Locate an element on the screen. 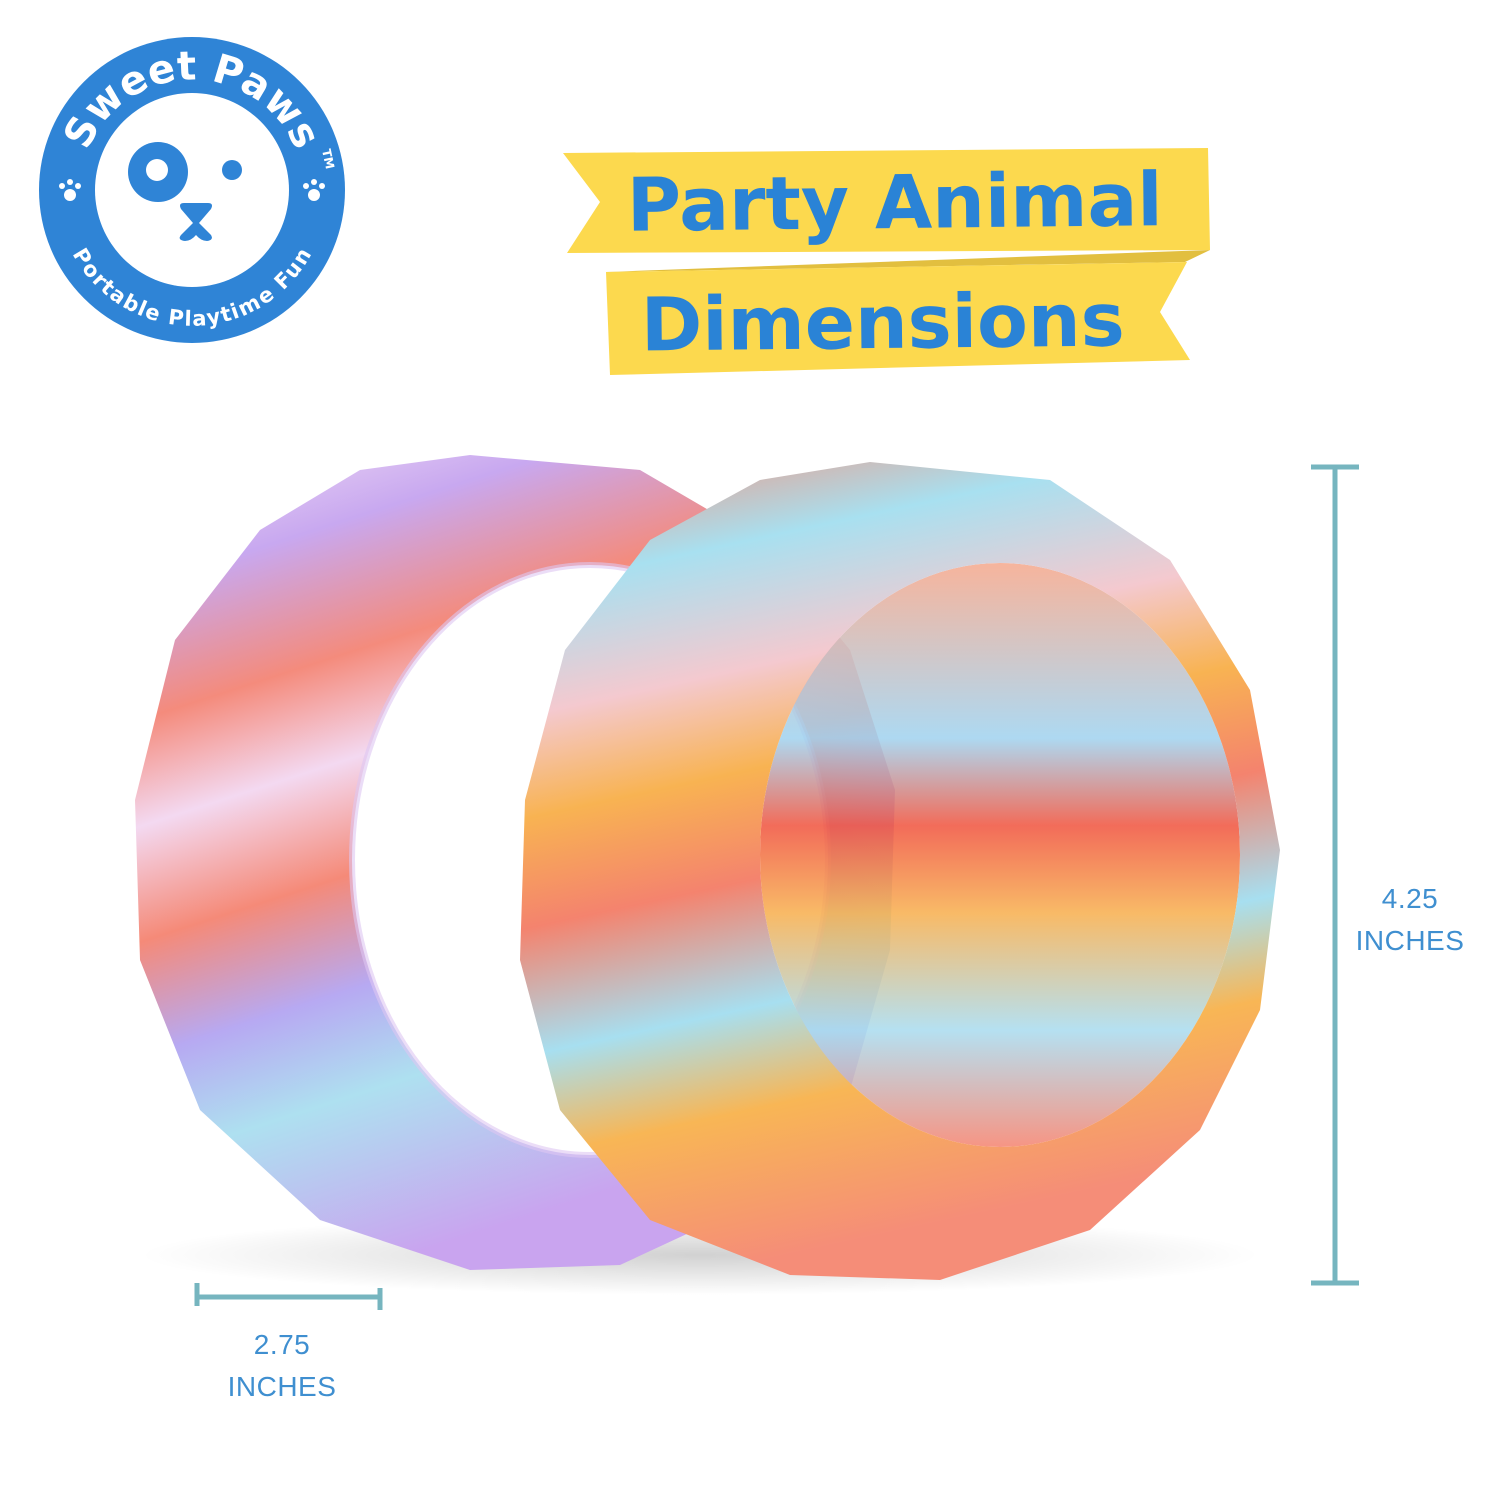 The image size is (1500, 1500). height-value: 4.25 is located at coordinates (1410, 898).